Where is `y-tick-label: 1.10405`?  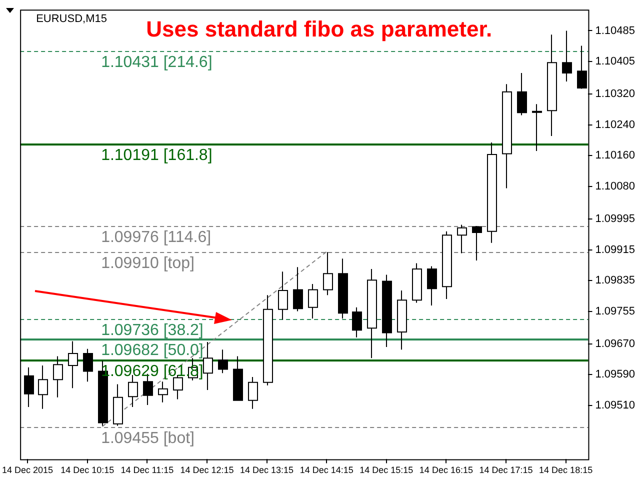
y-tick-label: 1.10405 is located at coordinates (615, 62).